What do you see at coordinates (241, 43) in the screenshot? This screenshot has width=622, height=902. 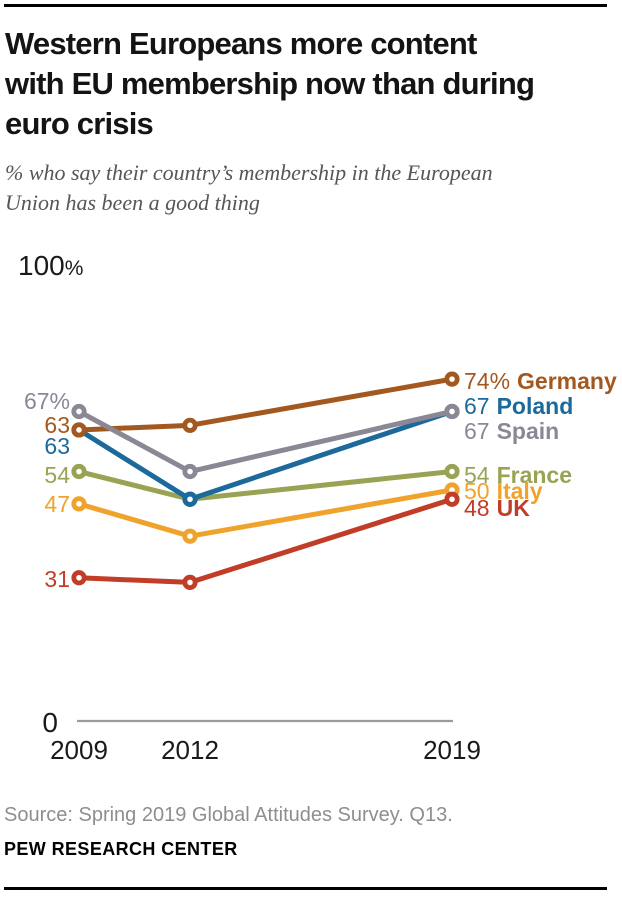 I see `title-line-1: Western Europeans more content` at bounding box center [241, 43].